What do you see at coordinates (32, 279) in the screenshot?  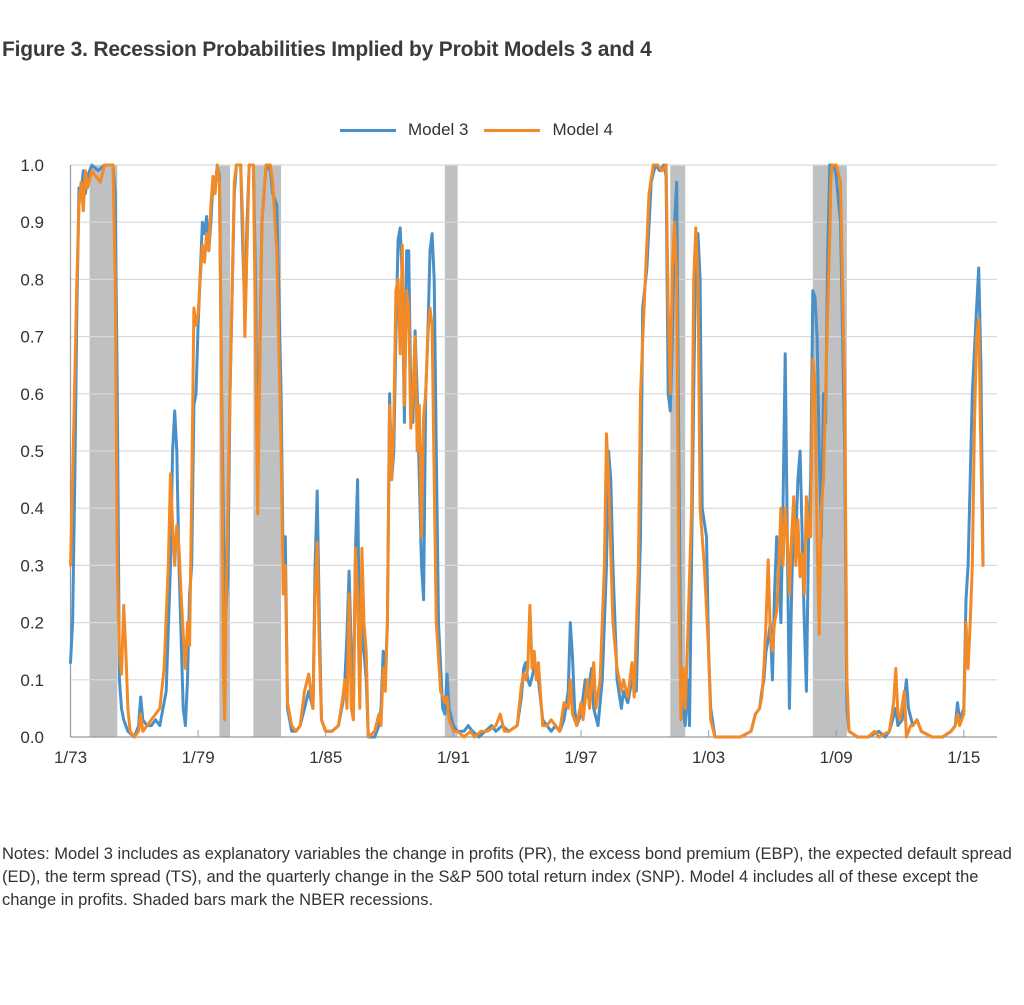 I see `y-tick-label: 0.8` at bounding box center [32, 279].